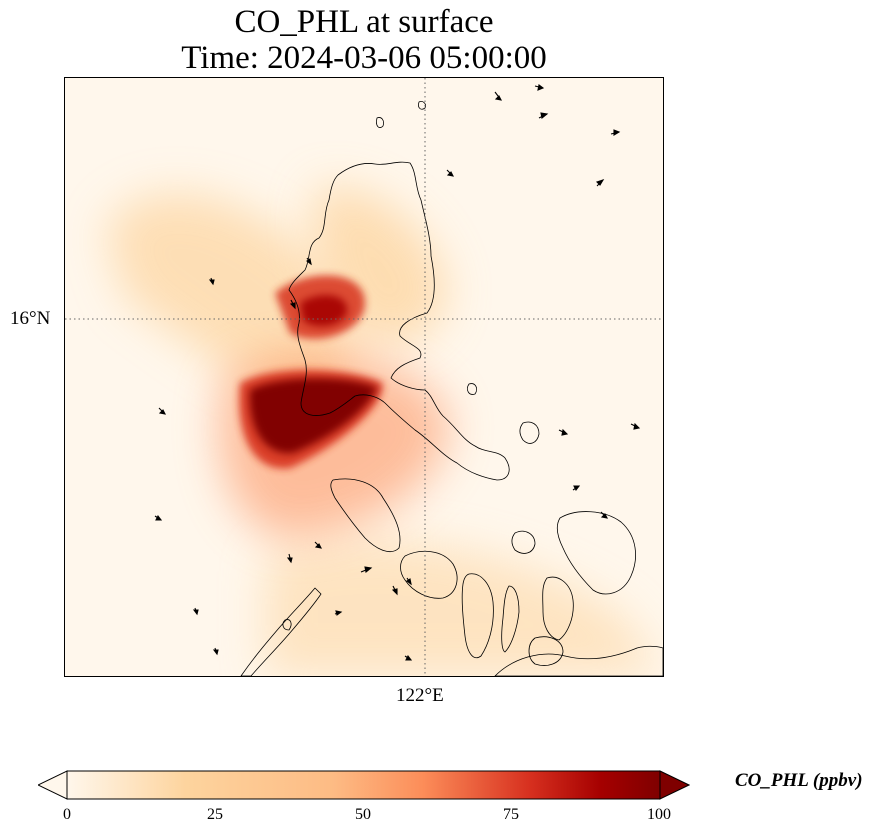 This screenshot has width=885, height=836. I want to click on colorbar-gradient, so click(363, 785).